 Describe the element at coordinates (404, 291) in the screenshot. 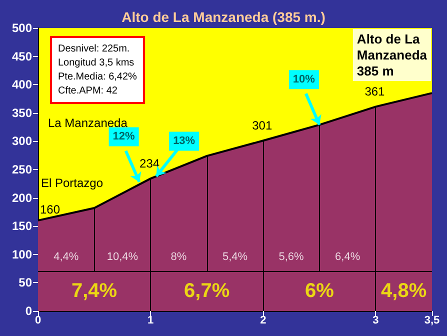

I see `annotation: 4,8%` at that location.